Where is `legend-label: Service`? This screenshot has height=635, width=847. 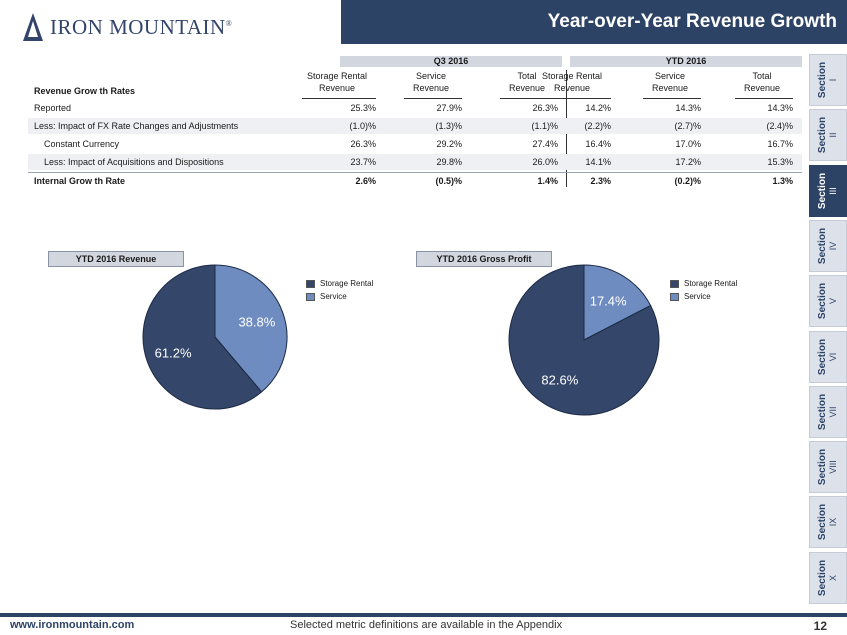
legend-label: Service is located at coordinates (697, 296).